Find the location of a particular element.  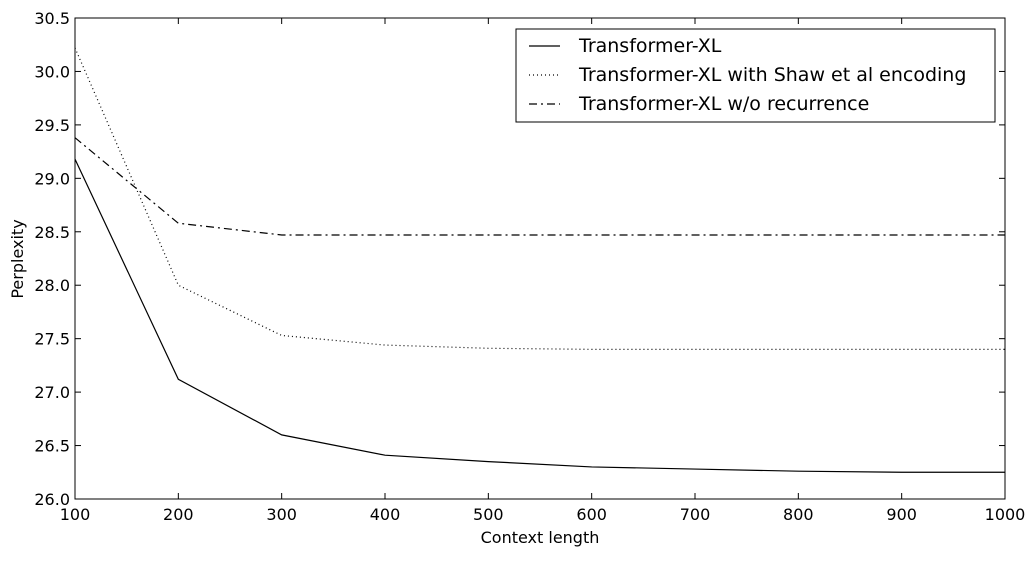

x-tick-label: 300 is located at coordinates (281, 514).